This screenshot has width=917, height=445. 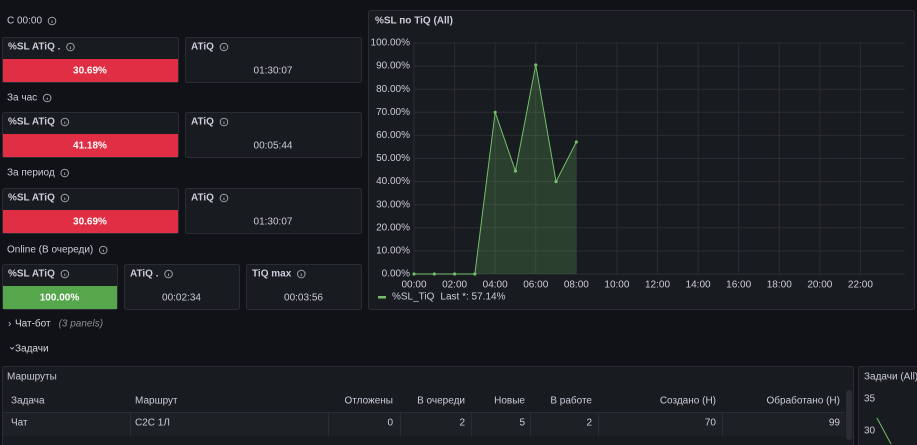 What do you see at coordinates (509, 401) in the screenshot?
I see `column-header: Новые` at bounding box center [509, 401].